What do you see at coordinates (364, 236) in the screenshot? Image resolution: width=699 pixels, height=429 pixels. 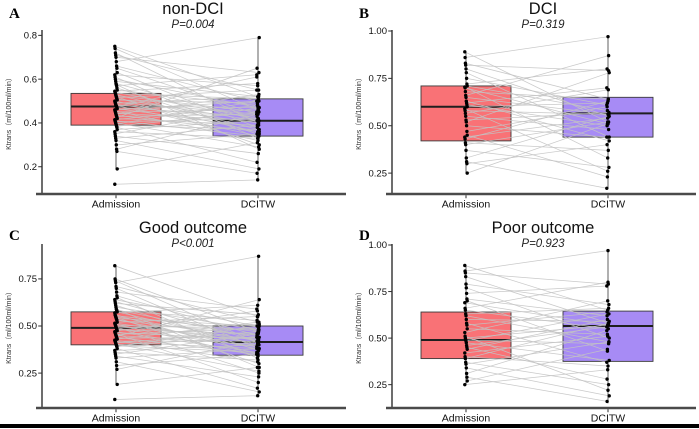 I see `panel-letter-d: D` at bounding box center [364, 236].